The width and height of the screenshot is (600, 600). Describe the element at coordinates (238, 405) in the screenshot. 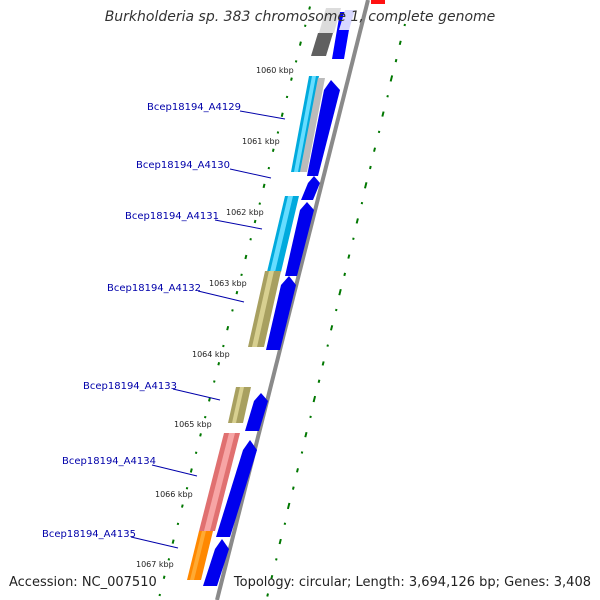

I see `gene-feature-a4133` at that location.